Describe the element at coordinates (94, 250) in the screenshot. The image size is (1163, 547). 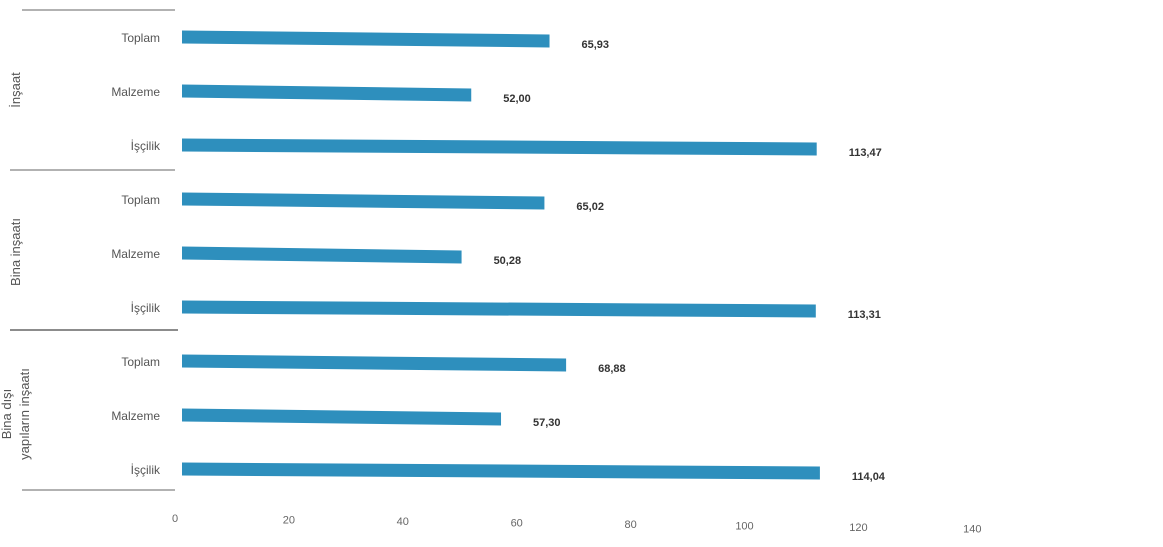
I see `group-separators` at that location.